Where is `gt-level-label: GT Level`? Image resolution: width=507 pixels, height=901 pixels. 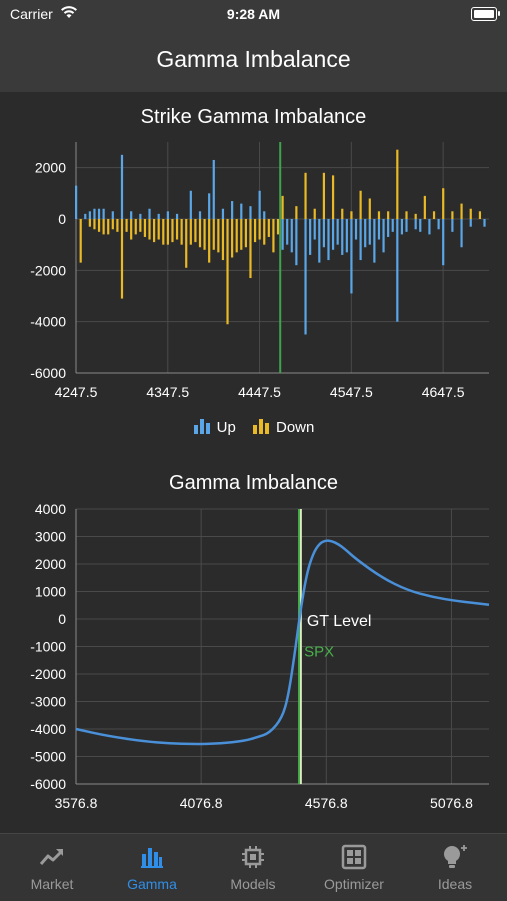 gt-level-label: GT Level is located at coordinates (339, 621).